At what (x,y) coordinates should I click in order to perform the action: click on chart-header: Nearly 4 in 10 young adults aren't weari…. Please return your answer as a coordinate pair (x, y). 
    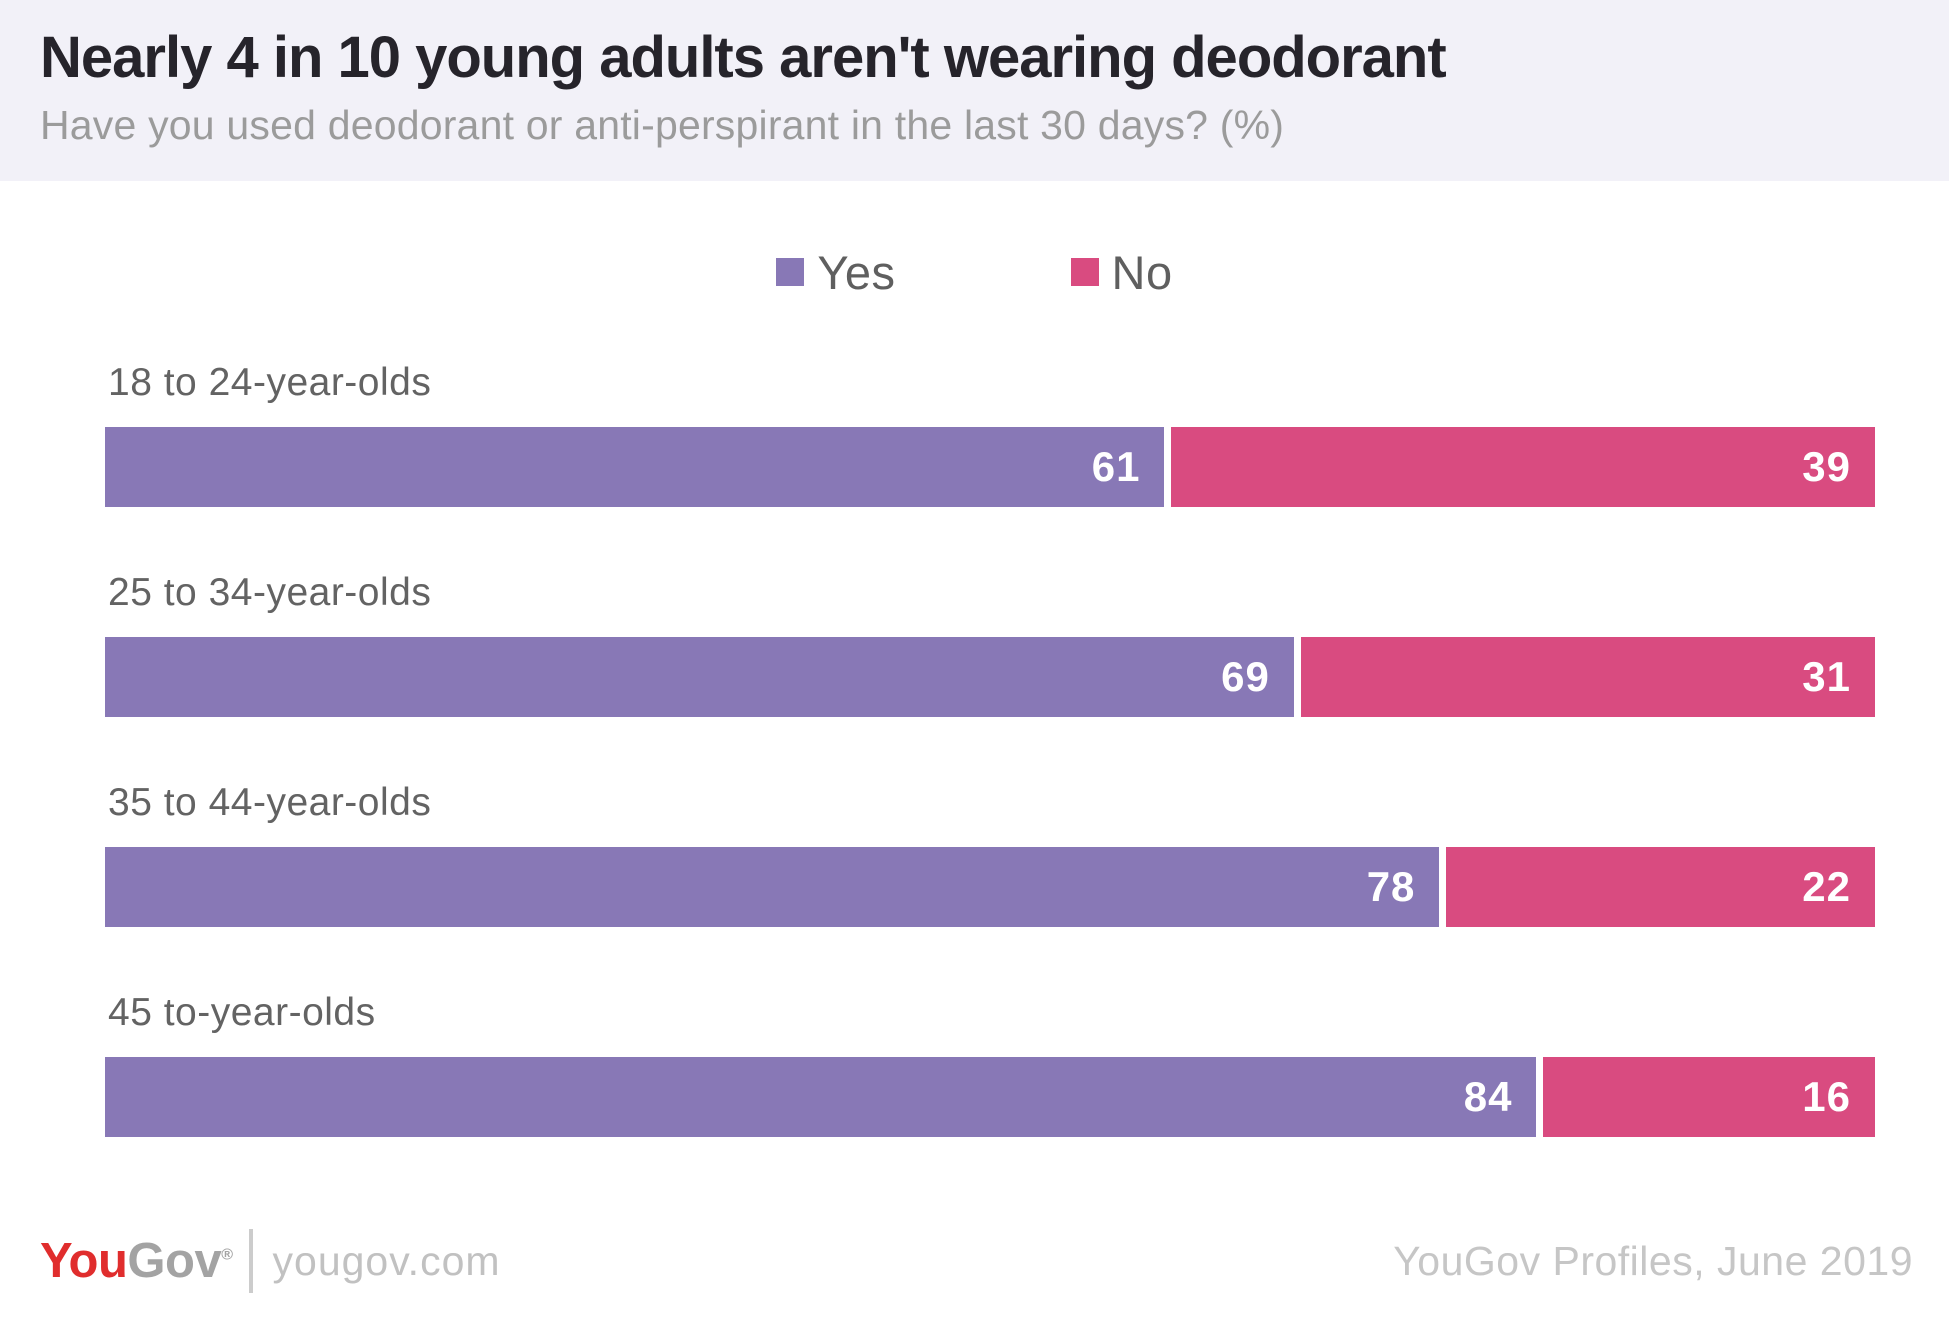
    Looking at the image, I should click on (974, 90).